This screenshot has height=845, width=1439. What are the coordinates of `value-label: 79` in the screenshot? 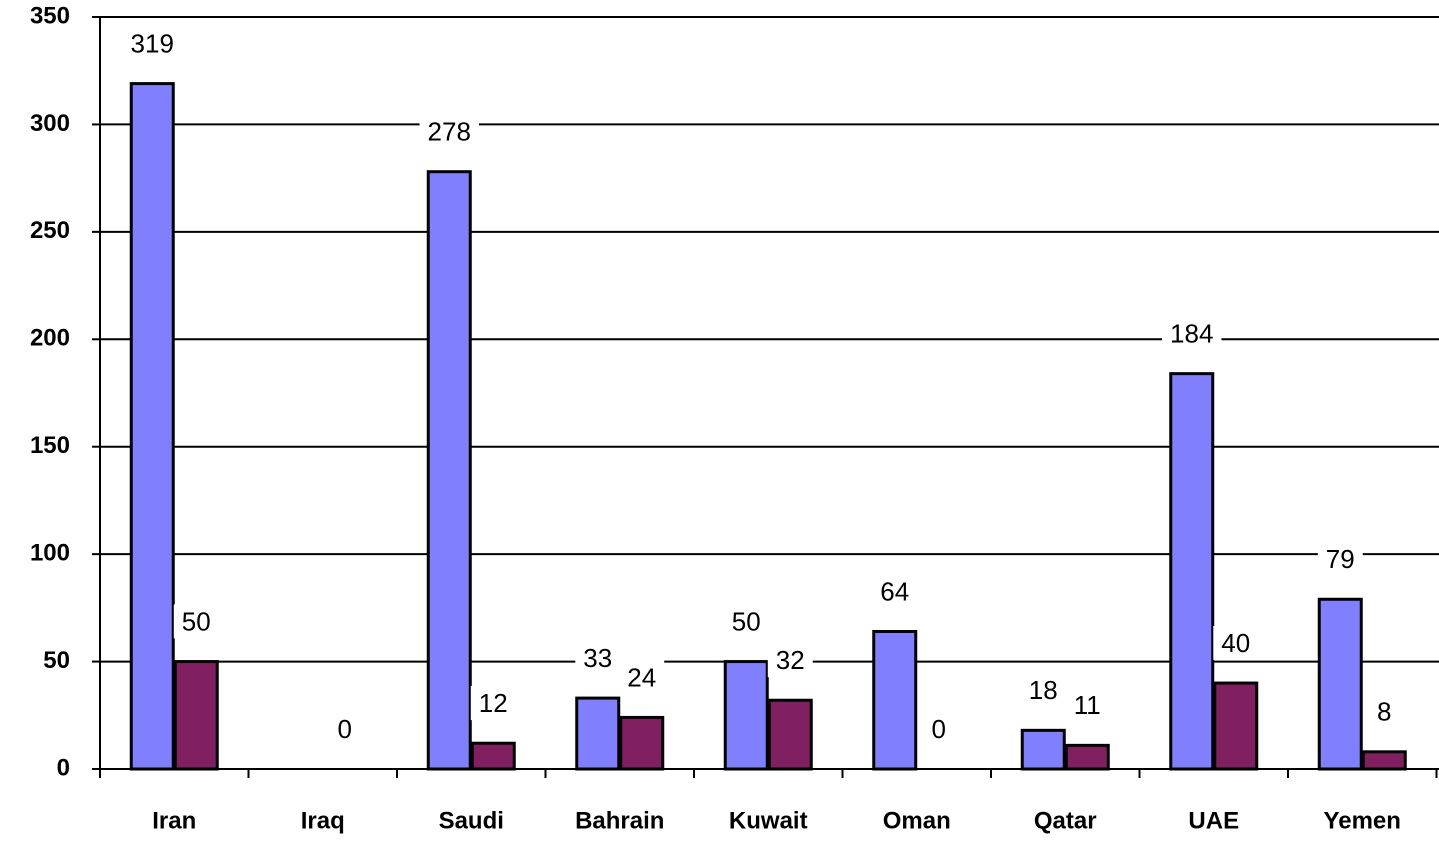 It's located at (1340, 559).